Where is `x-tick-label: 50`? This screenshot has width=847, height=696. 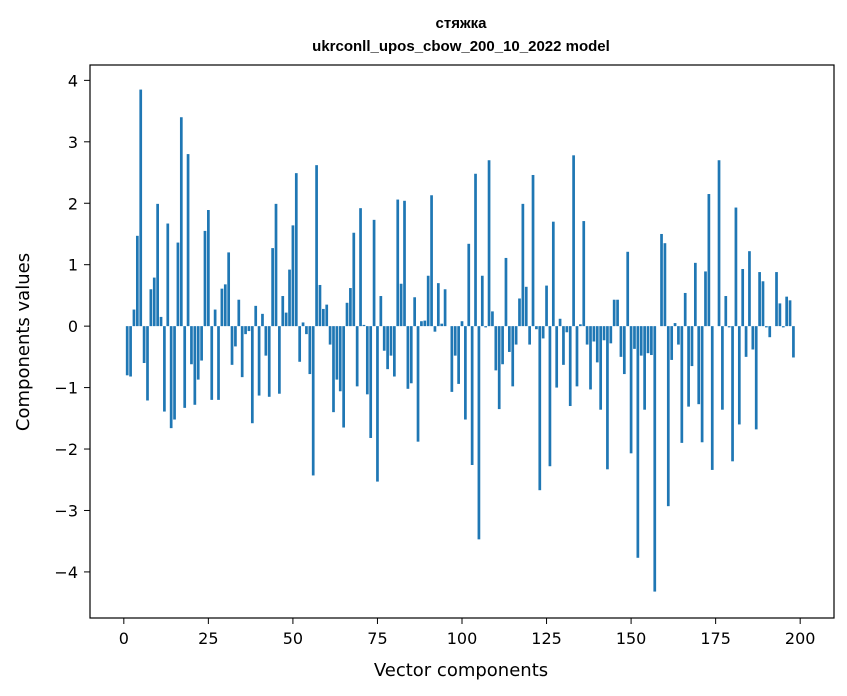 x-tick-label: 50 is located at coordinates (293, 638).